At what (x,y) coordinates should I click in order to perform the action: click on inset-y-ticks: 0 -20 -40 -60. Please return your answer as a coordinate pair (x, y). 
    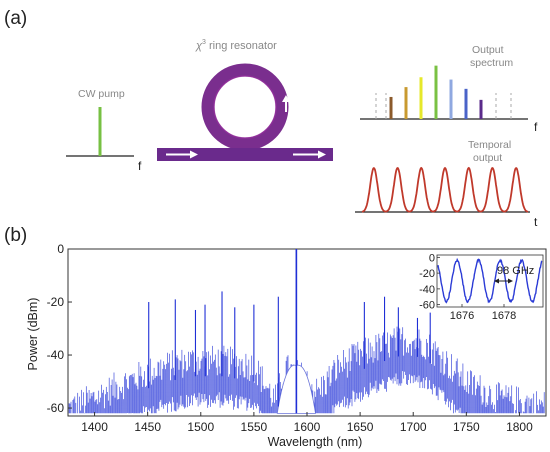
    Looking at the image, I should click on (429, 282).